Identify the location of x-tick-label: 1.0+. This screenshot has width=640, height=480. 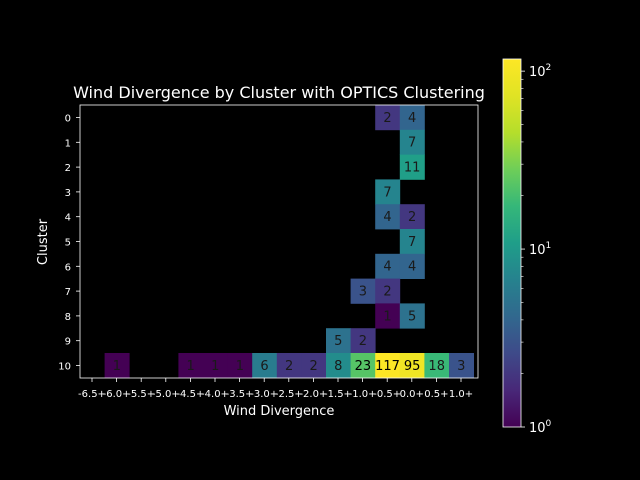
(461, 394).